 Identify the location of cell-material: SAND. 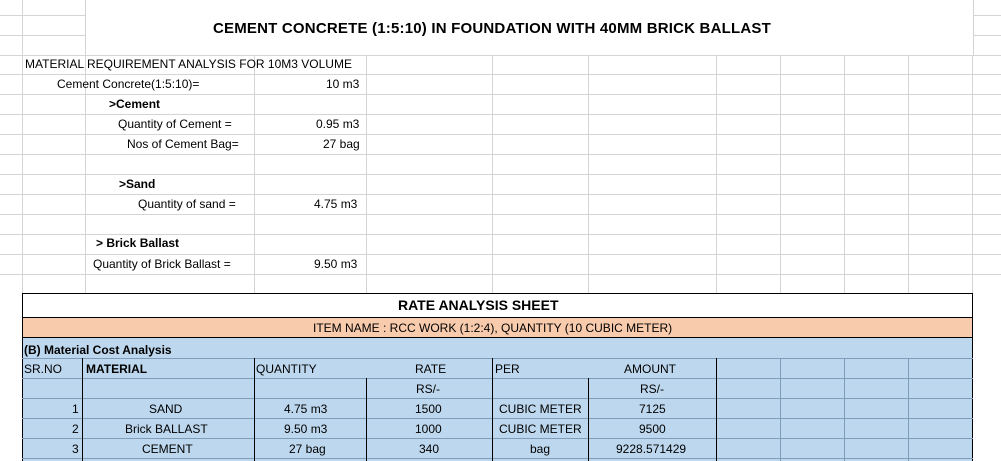
(166, 409).